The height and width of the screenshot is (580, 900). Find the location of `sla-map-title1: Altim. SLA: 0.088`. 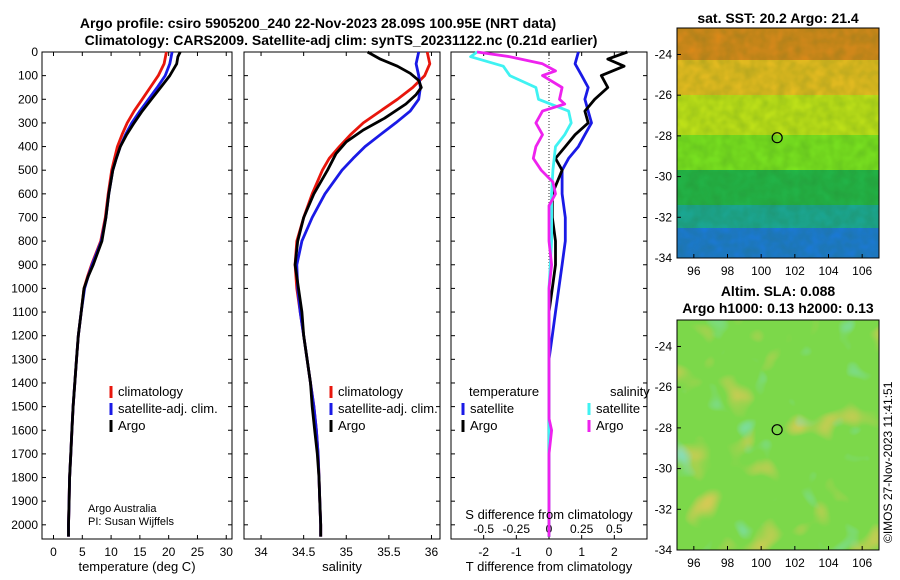

sla-map-title1: Altim. SLA: 0.088 is located at coordinates (778, 291).